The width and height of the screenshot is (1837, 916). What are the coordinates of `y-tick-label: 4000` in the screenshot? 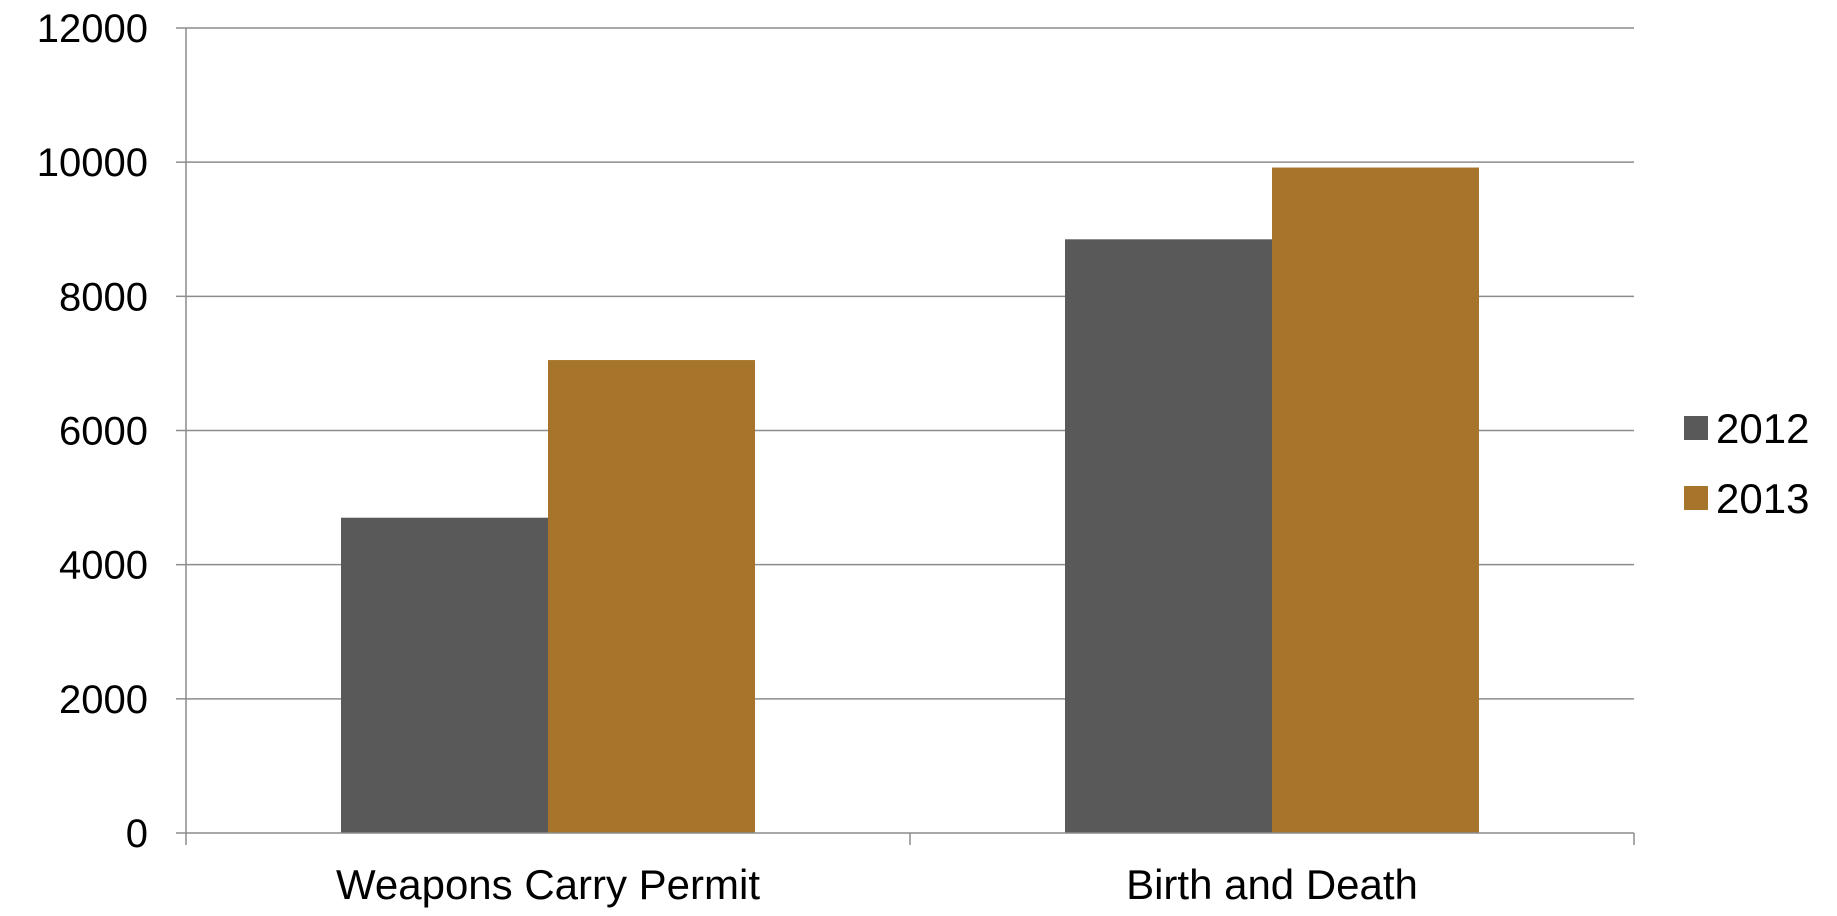 It's located at (103, 566).